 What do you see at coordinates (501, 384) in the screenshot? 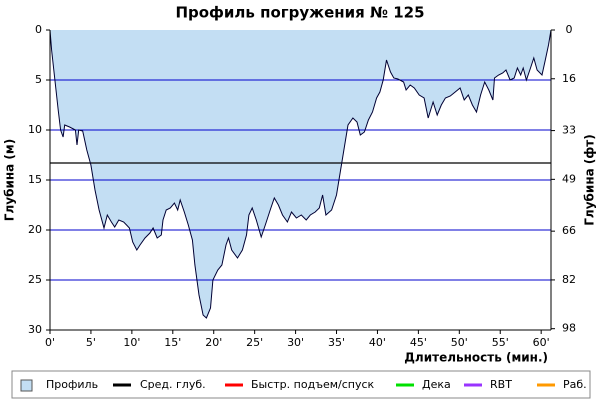
I see `legend-label: RBT` at bounding box center [501, 384].